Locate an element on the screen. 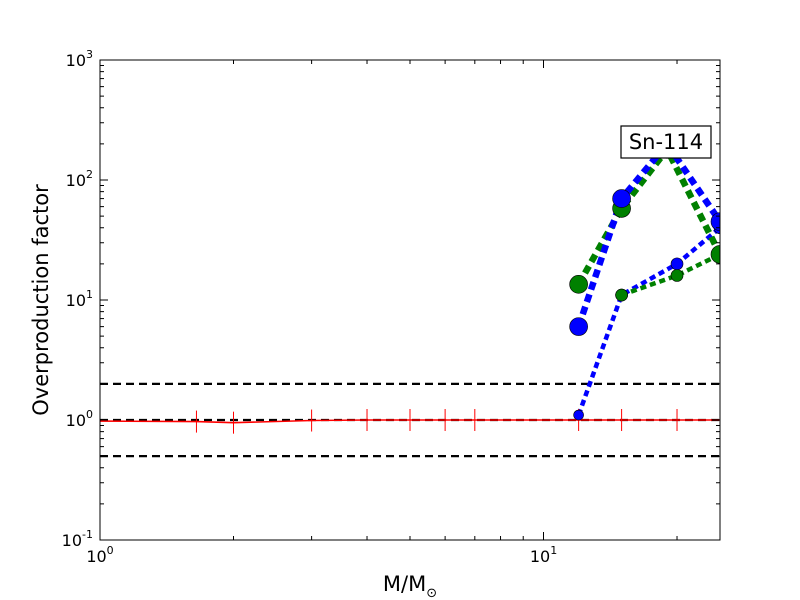  y-tick-label-exp: 3 is located at coordinates (89, 54).